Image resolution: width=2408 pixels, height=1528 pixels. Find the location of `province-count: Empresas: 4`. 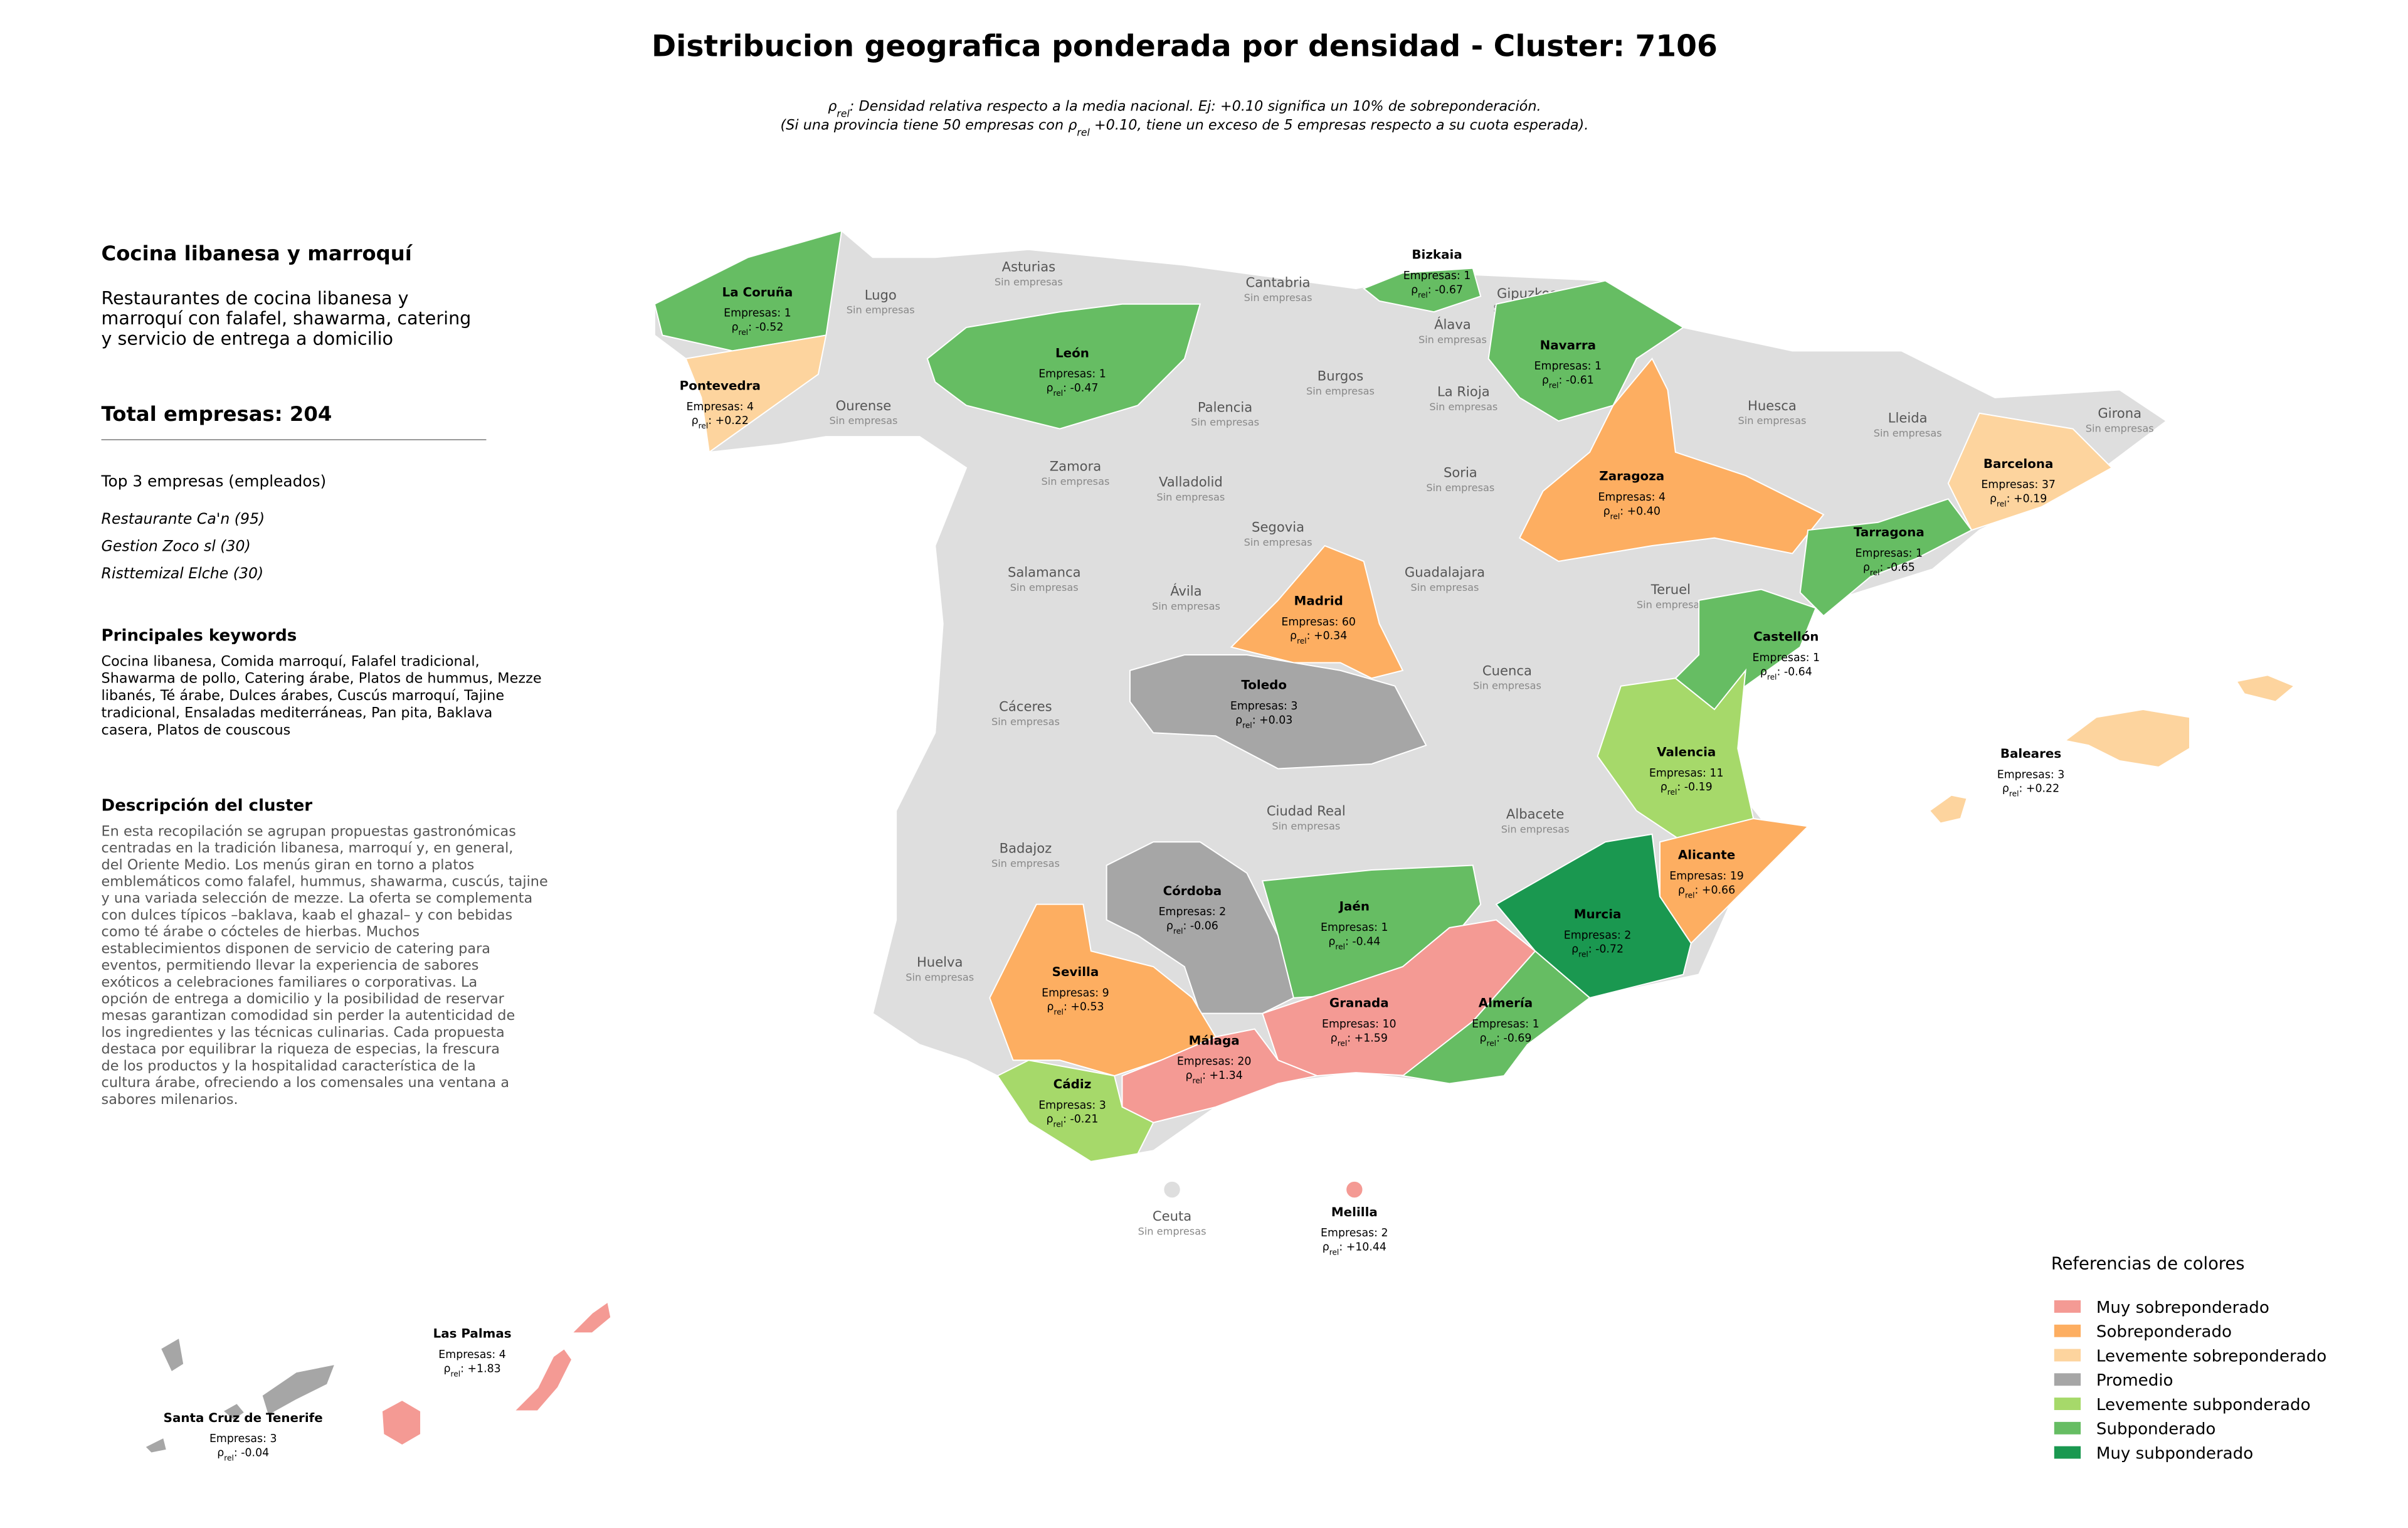

province-count: Empresas: 4 is located at coordinates (720, 407).